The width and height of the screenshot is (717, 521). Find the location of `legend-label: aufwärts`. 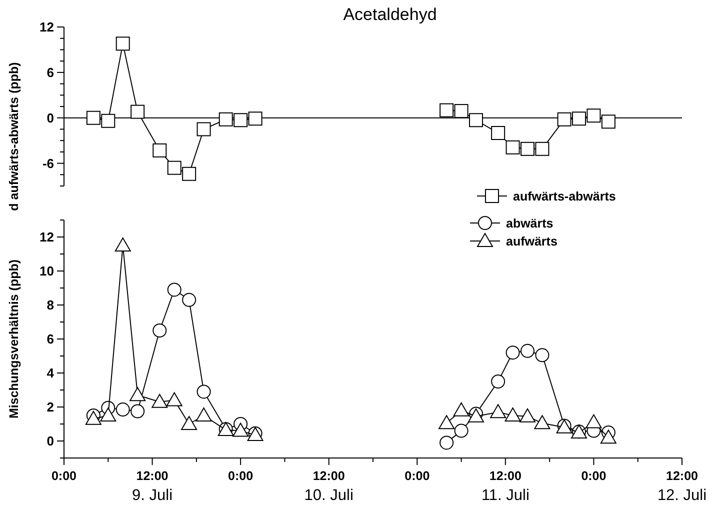

legend-label: aufwärts is located at coordinates (532, 241).